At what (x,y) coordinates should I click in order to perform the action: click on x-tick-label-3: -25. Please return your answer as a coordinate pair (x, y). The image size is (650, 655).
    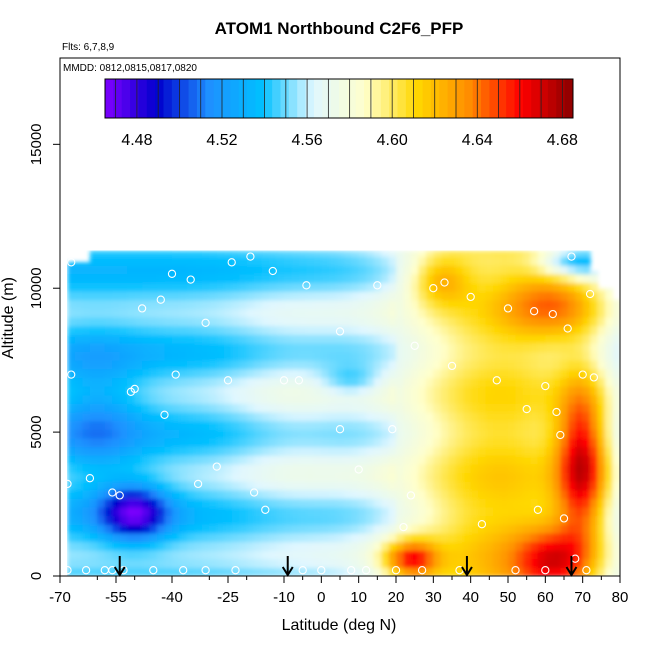
    Looking at the image, I should click on (228, 597).